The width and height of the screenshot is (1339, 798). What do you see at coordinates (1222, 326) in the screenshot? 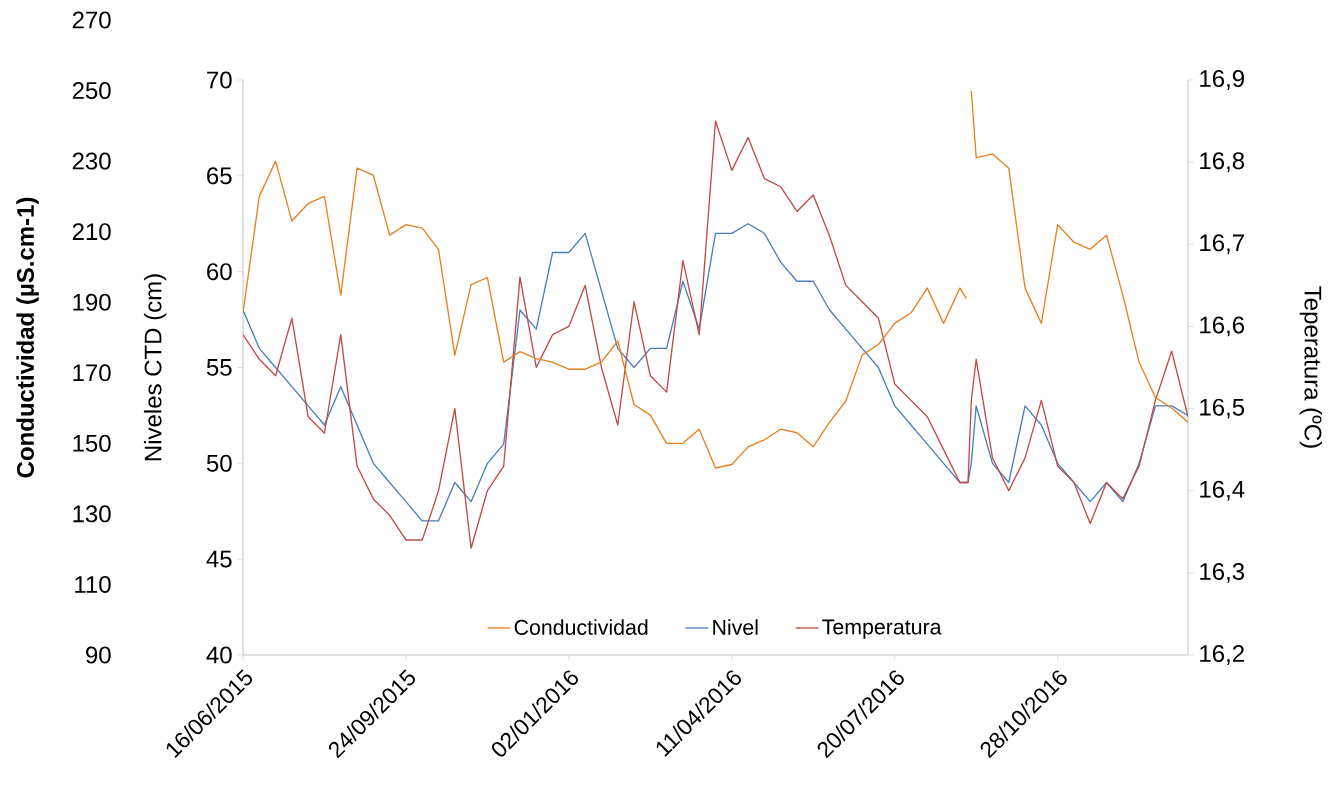
I see `y2-tick-label: 16,6` at bounding box center [1222, 326].